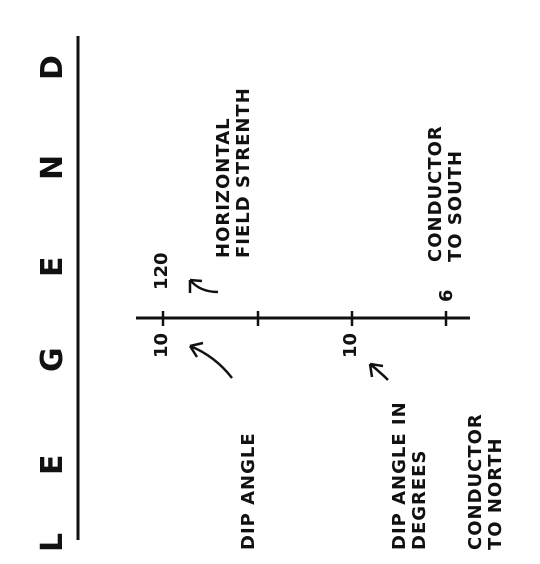  What do you see at coordinates (52, 267) in the screenshot?
I see `legend-letter-e2: E` at bounding box center [52, 267].